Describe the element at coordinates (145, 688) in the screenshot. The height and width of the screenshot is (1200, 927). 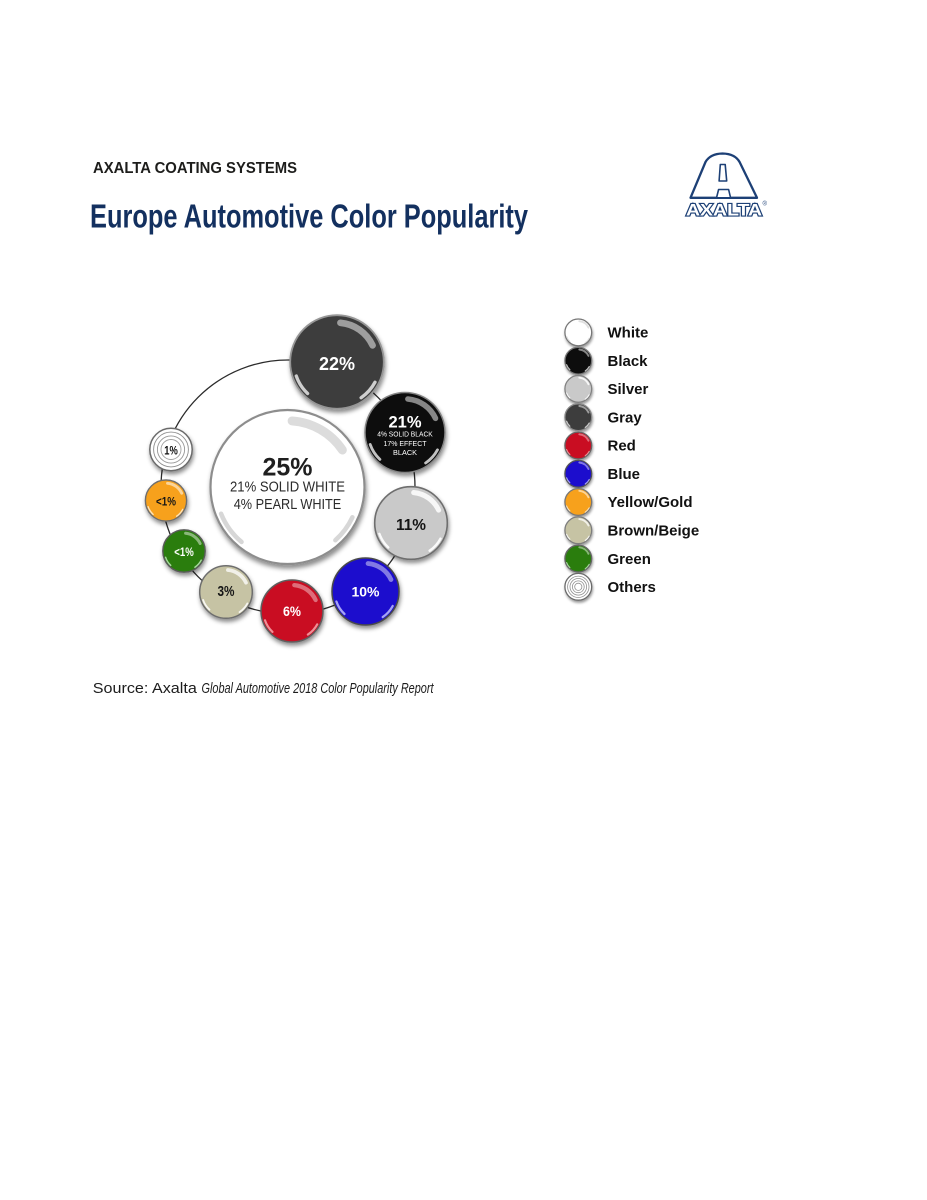
I see `svg-text: Source: Axalta` at that location.